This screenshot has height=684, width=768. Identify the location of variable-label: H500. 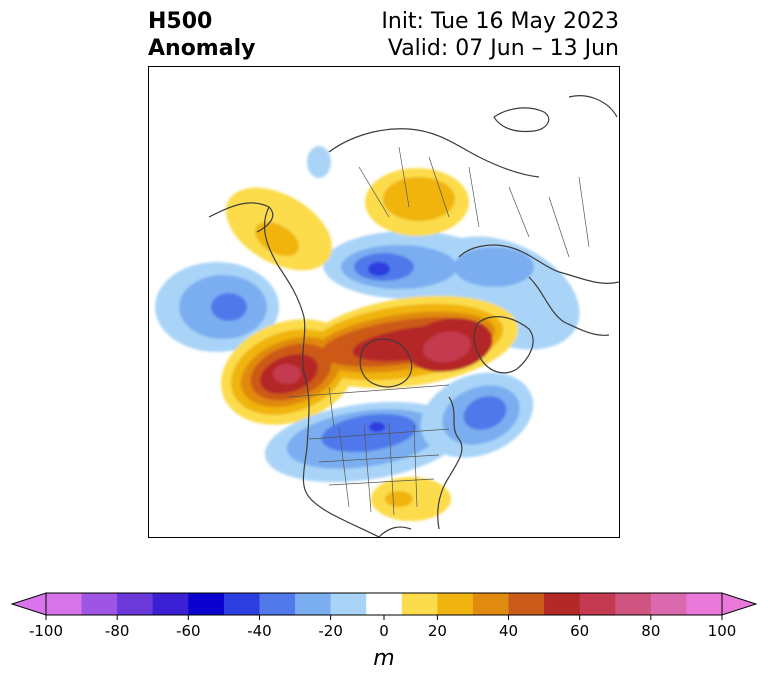
(180, 21).